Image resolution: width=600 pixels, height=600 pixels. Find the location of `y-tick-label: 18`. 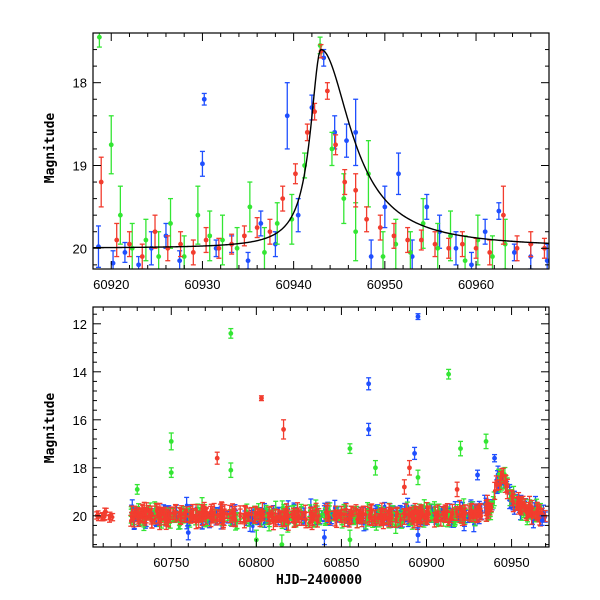

y-tick-label: 18 is located at coordinates (80, 468).